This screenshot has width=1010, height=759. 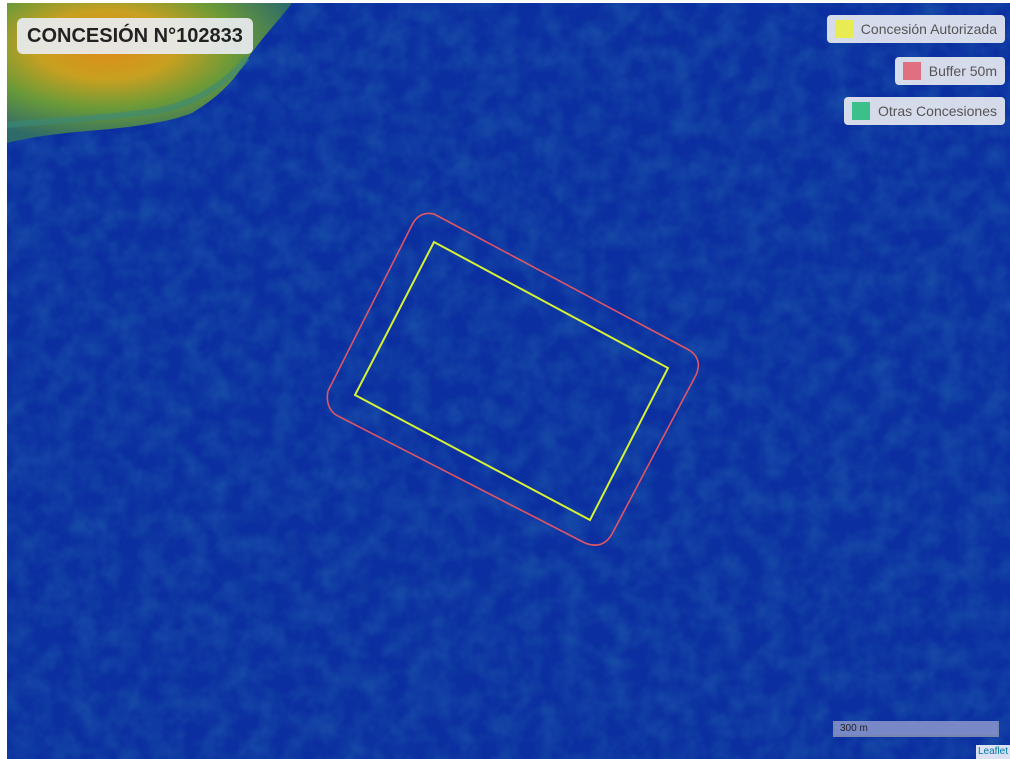 What do you see at coordinates (135, 36) in the screenshot?
I see `concession-title: CONCESIÓN N°102833` at bounding box center [135, 36].